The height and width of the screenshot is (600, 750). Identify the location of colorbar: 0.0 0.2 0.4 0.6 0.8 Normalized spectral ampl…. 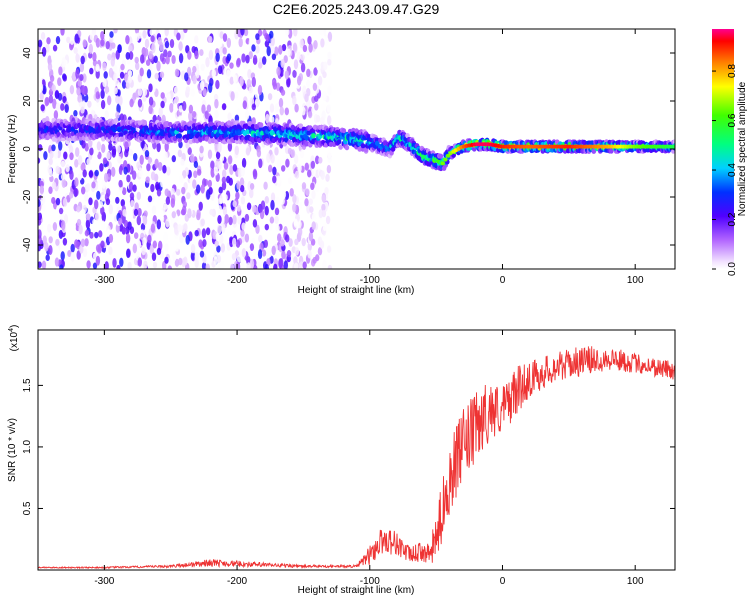
(730, 152).